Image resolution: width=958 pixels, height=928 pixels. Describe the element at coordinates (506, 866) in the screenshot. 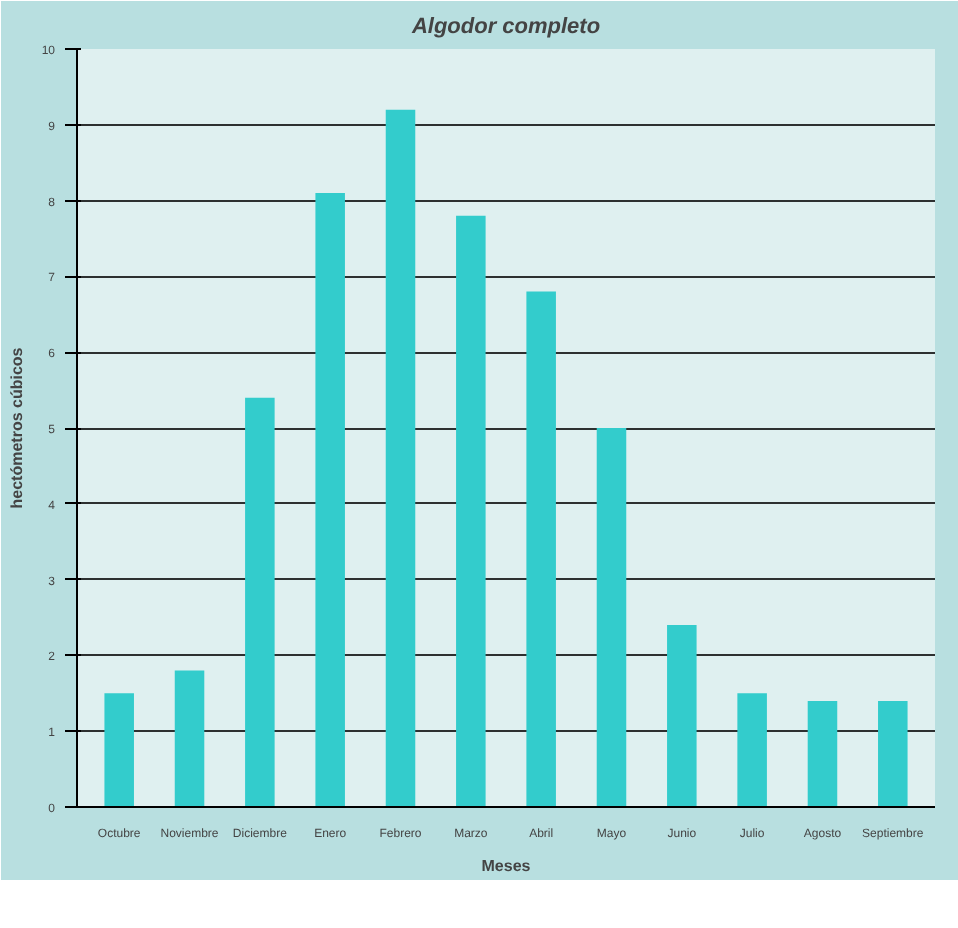

I see `x-axis-title: Meses` at that location.